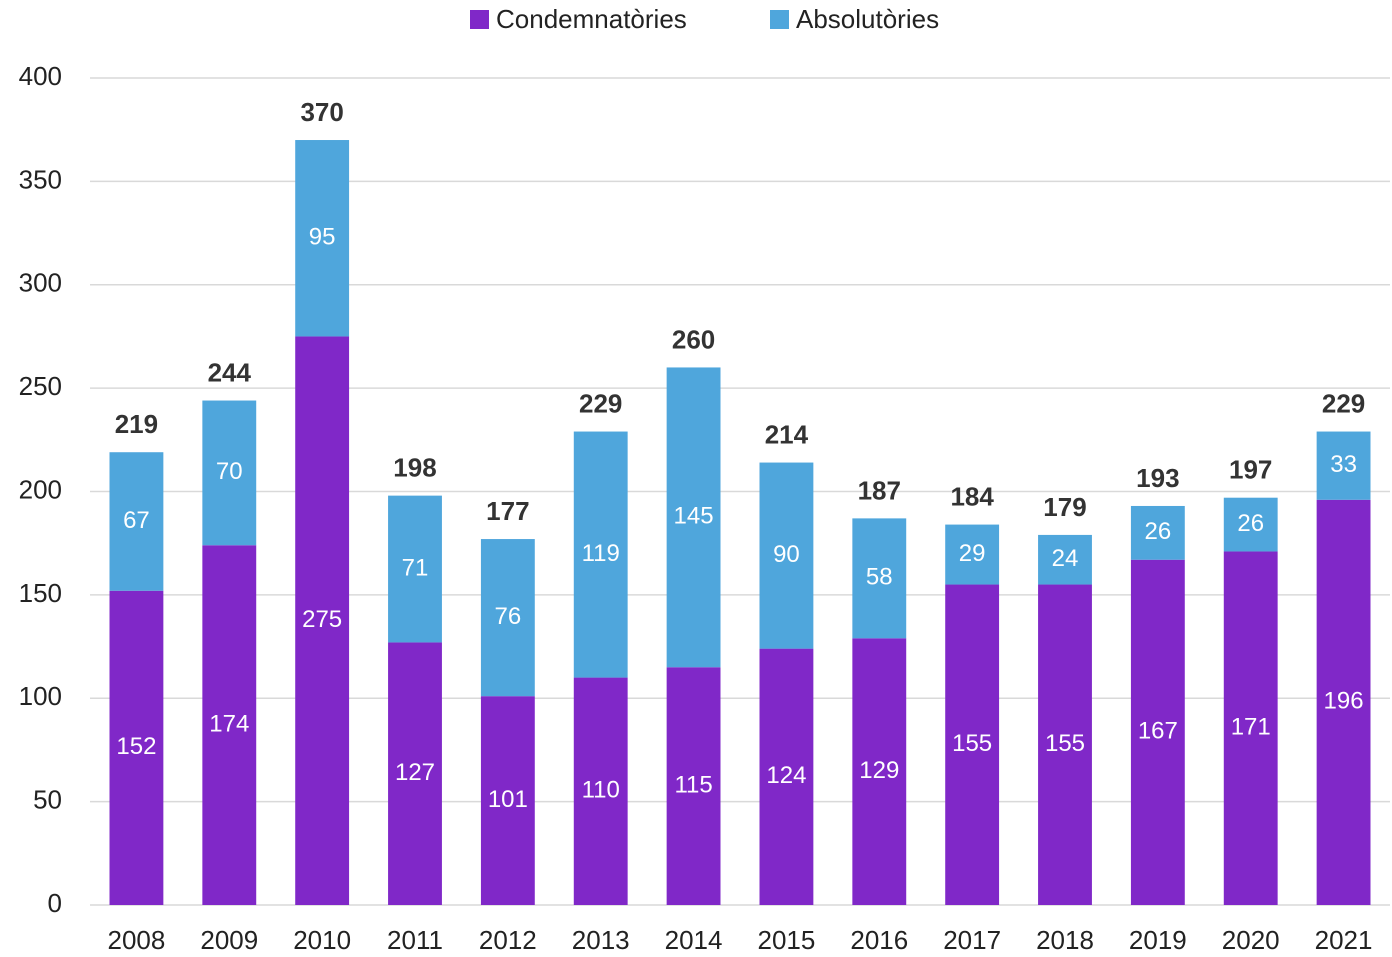 The image size is (1392, 957). I want to click on total-label: 177, so click(507, 511).